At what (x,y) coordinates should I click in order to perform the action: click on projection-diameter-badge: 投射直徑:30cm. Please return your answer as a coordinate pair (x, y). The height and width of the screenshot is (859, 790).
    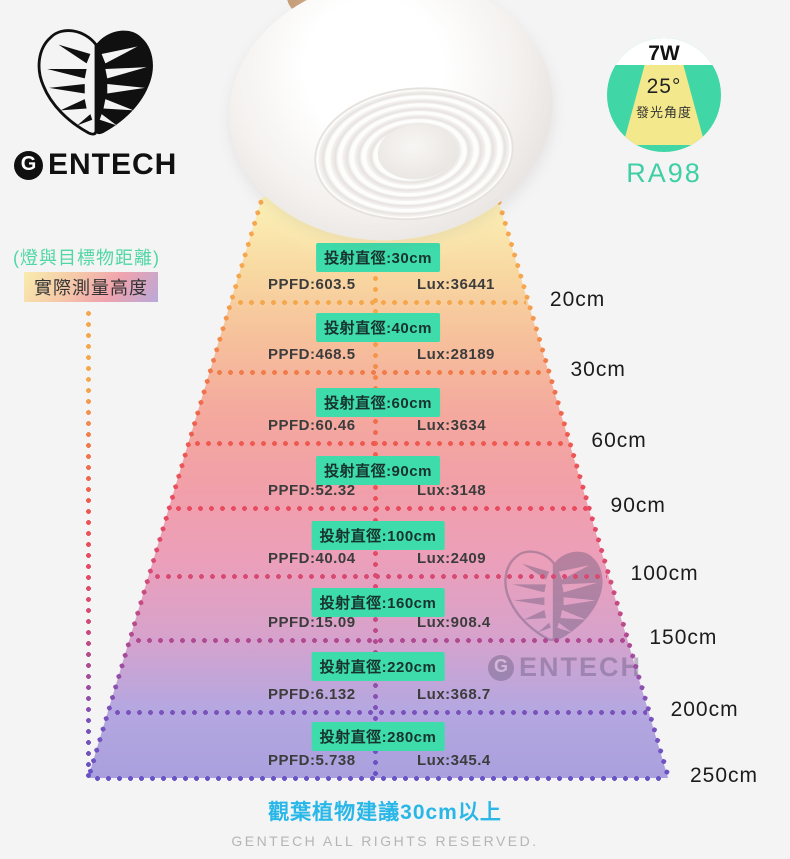
    Looking at the image, I should click on (378, 257).